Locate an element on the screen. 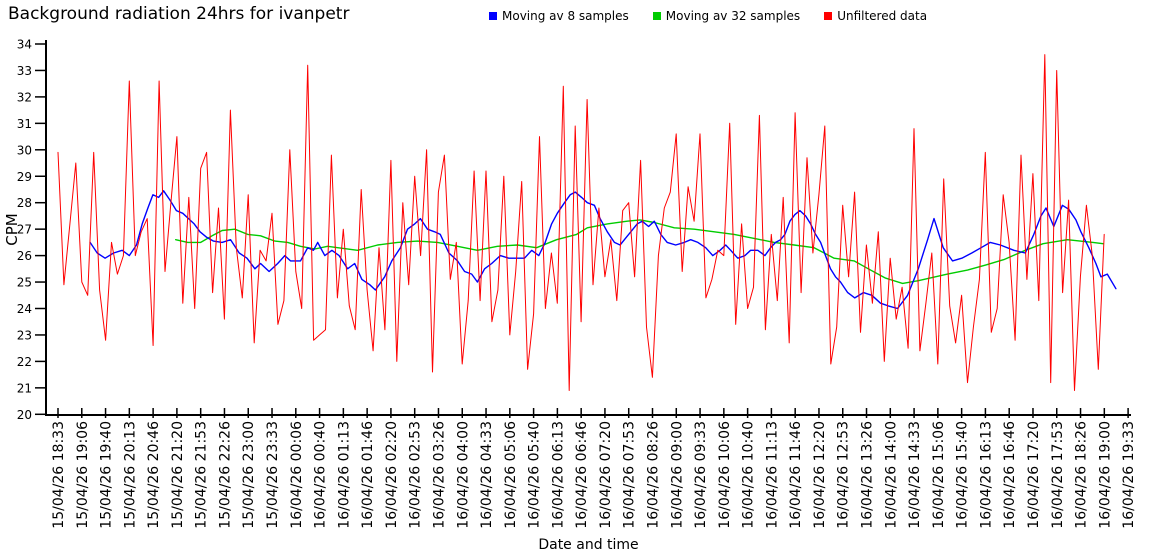  x-tick-label: 16/04/26 04:00 is located at coordinates (463, 475).